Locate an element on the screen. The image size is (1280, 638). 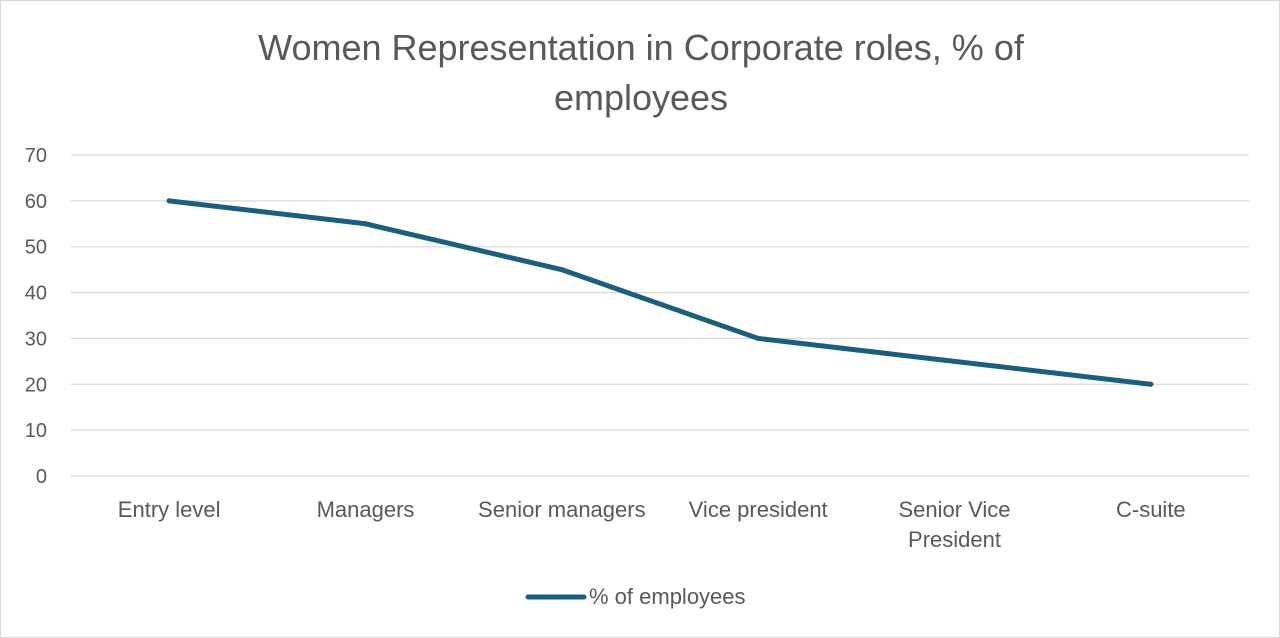
x-tick-label: Entry level is located at coordinates (169, 509).